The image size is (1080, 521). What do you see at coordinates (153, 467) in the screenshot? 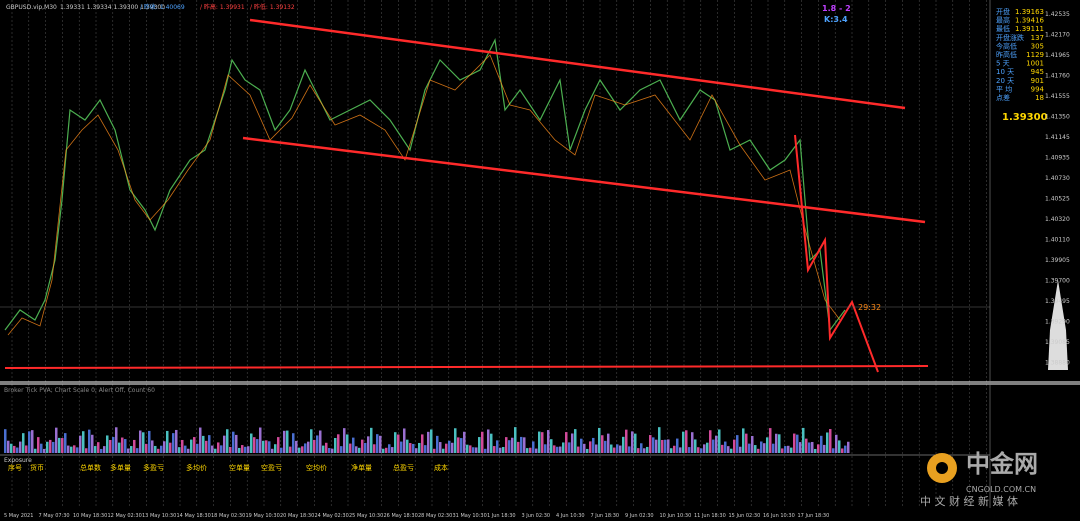
I see `exposure-column: 多盈亏` at bounding box center [153, 467].